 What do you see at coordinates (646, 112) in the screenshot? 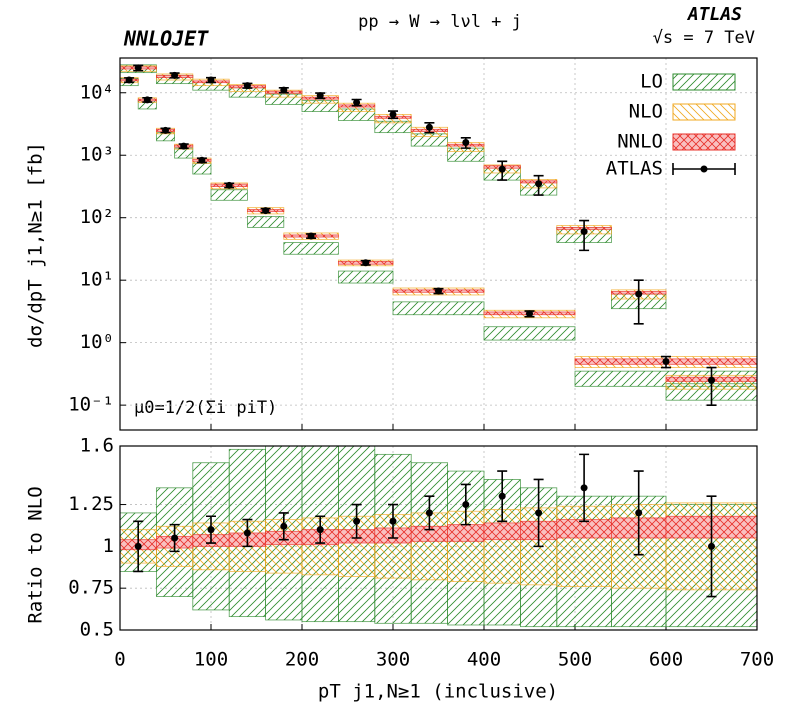
I see `legend-label: NLO` at bounding box center [646, 112].